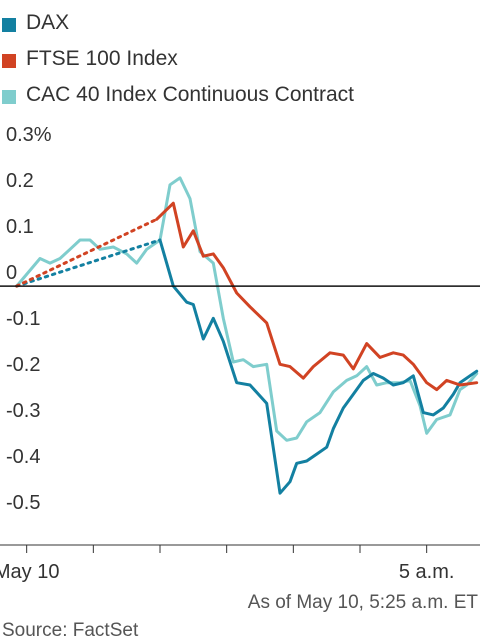  Describe the element at coordinates (20, 181) in the screenshot. I see `y-tick-label: 0.2` at that location.